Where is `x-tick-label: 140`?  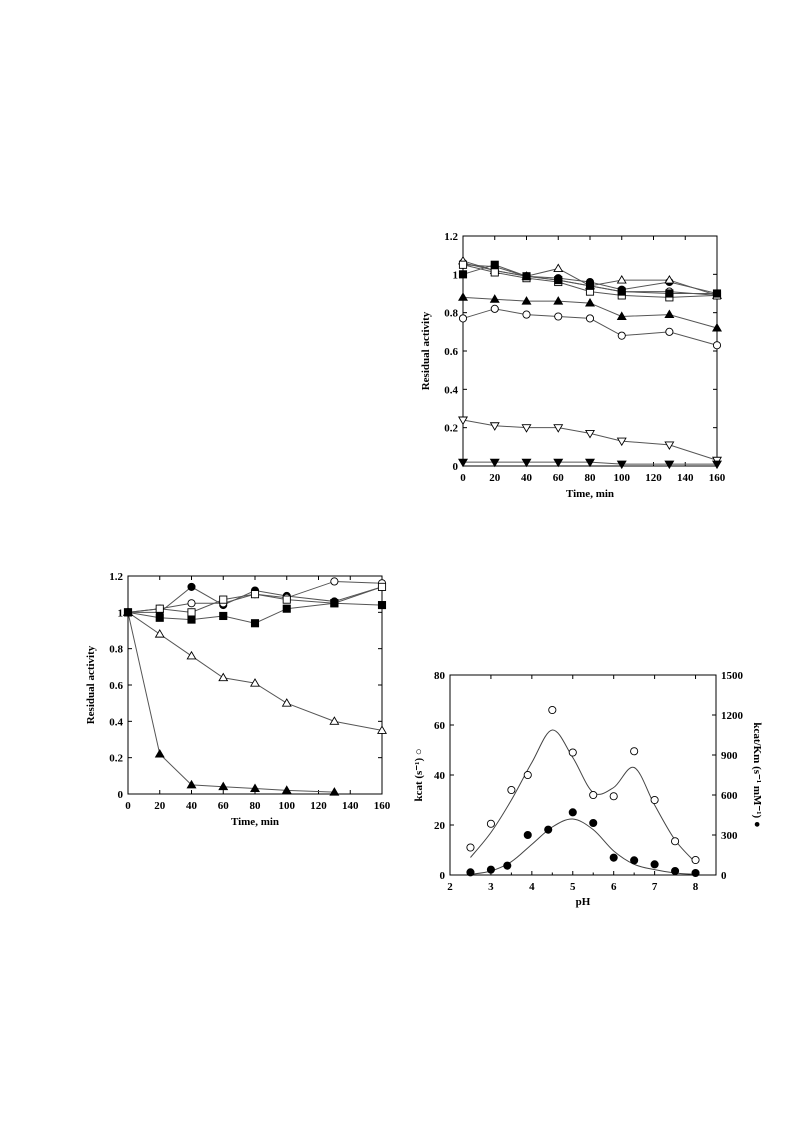 x-tick-label: 140 is located at coordinates (350, 806).